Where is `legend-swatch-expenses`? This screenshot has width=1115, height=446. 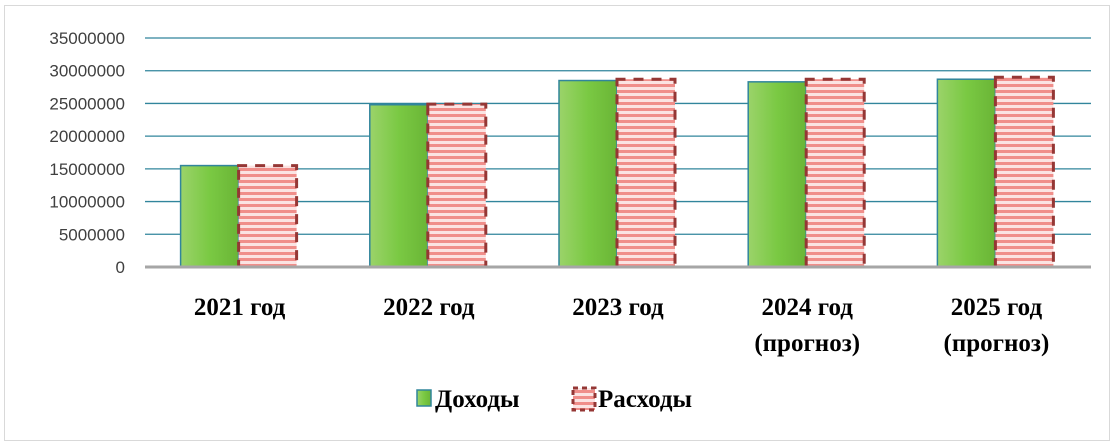 legend-swatch-expenses is located at coordinates (584, 399).